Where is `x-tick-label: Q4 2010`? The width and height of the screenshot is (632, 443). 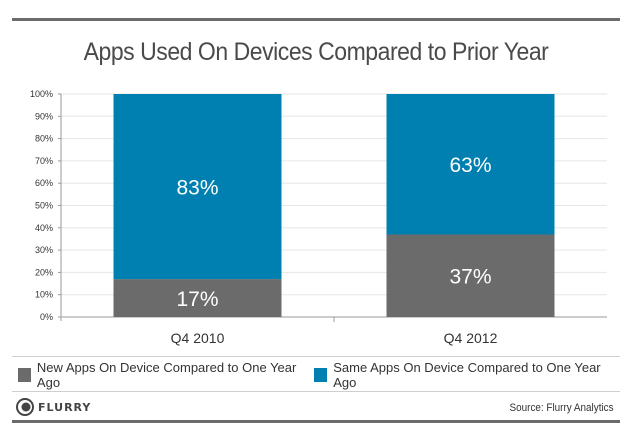
x-tick-label: Q4 2010 is located at coordinates (198, 338).